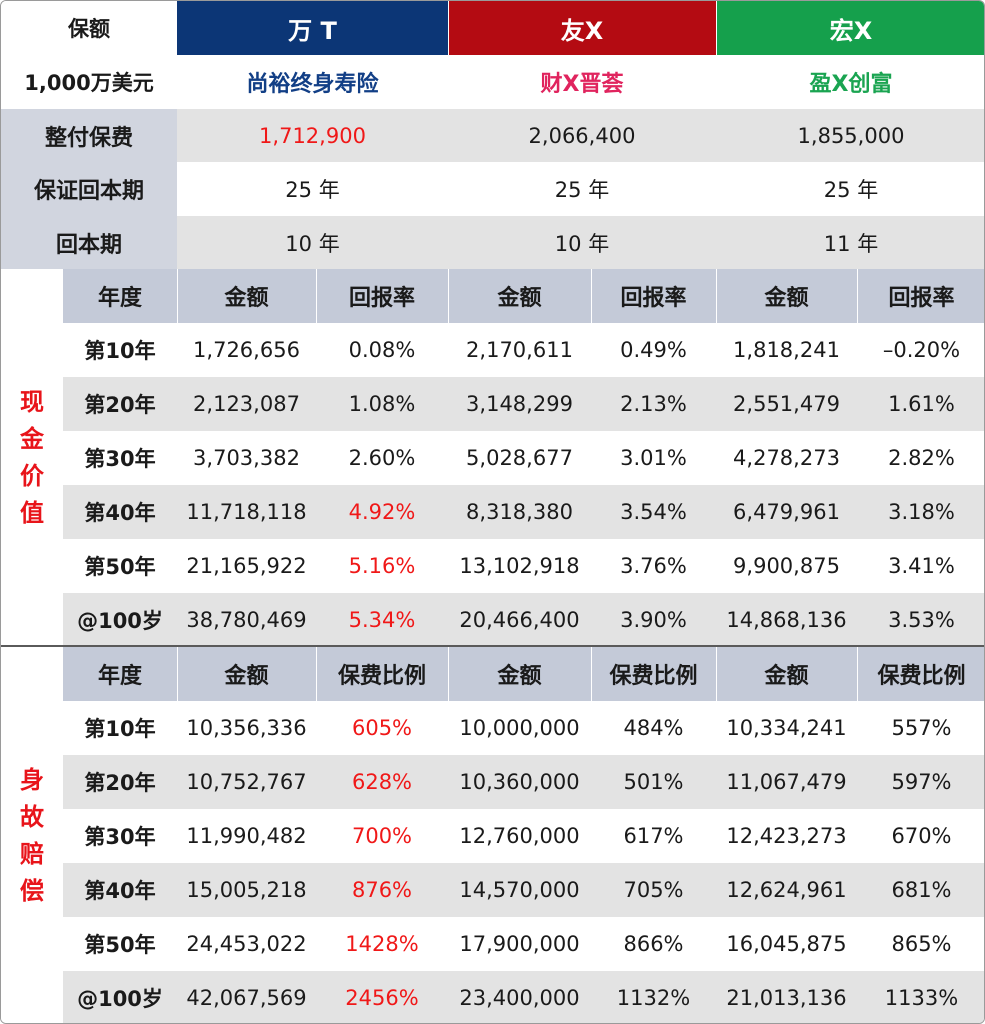 The width and height of the screenshot is (985, 1024). What do you see at coordinates (382, 944) in the screenshot?
I see `rate-cell: 1428%` at bounding box center [382, 944].